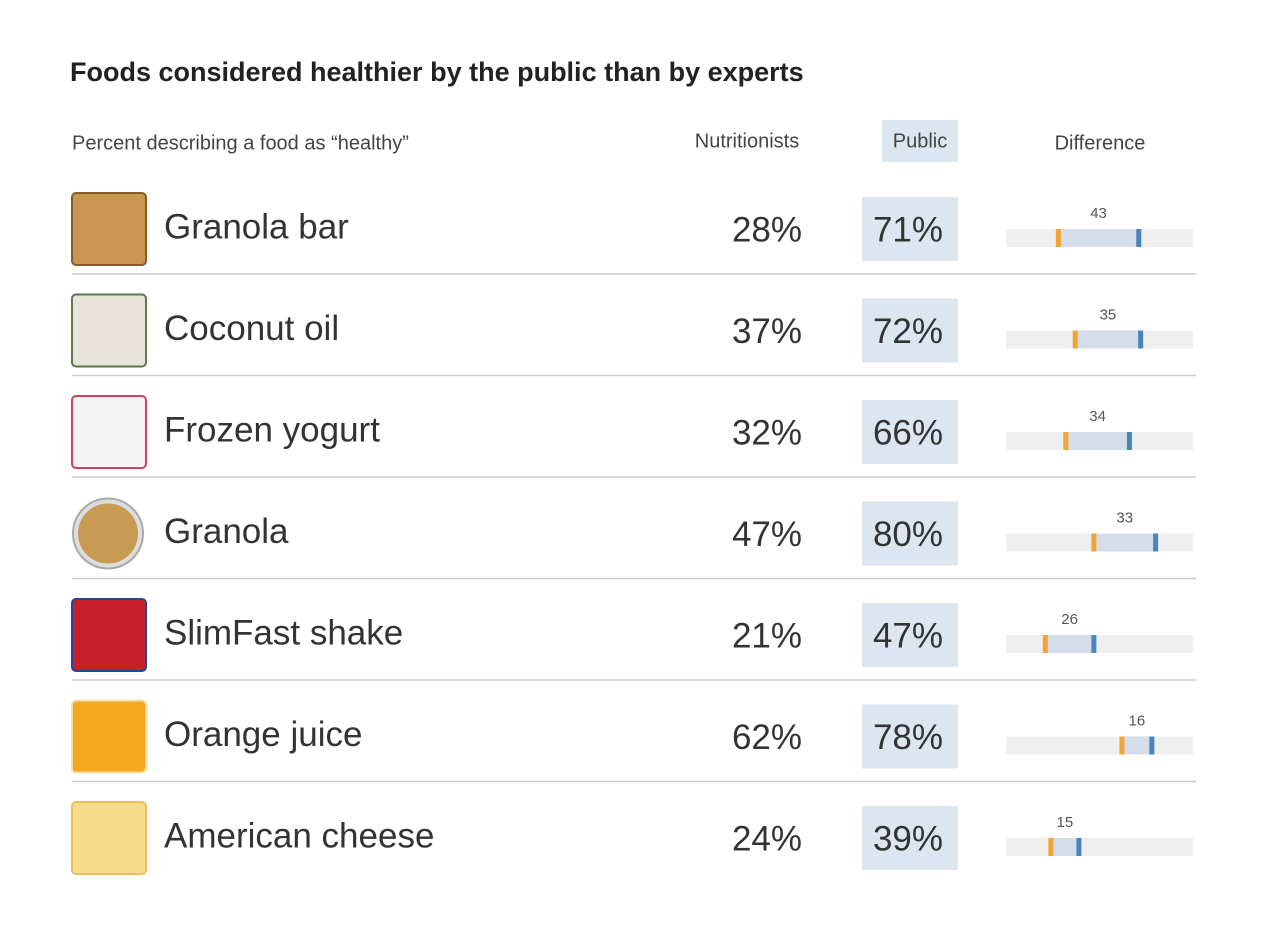  I want to click on food-name: American cheese, so click(299, 835).